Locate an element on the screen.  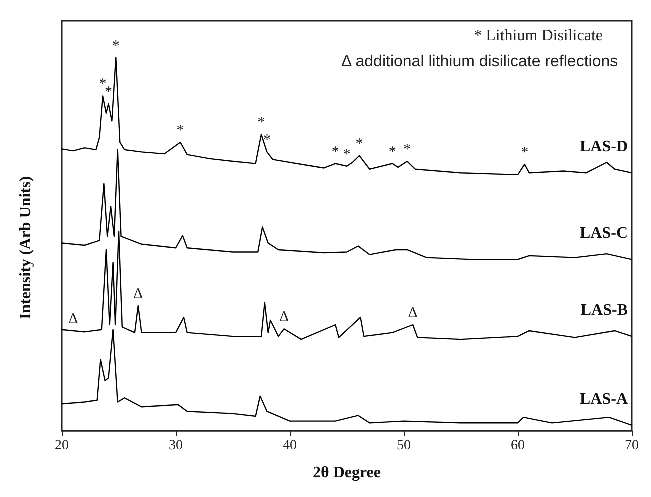
text: * Lithium Disilicate is located at coordinates (539, 36).